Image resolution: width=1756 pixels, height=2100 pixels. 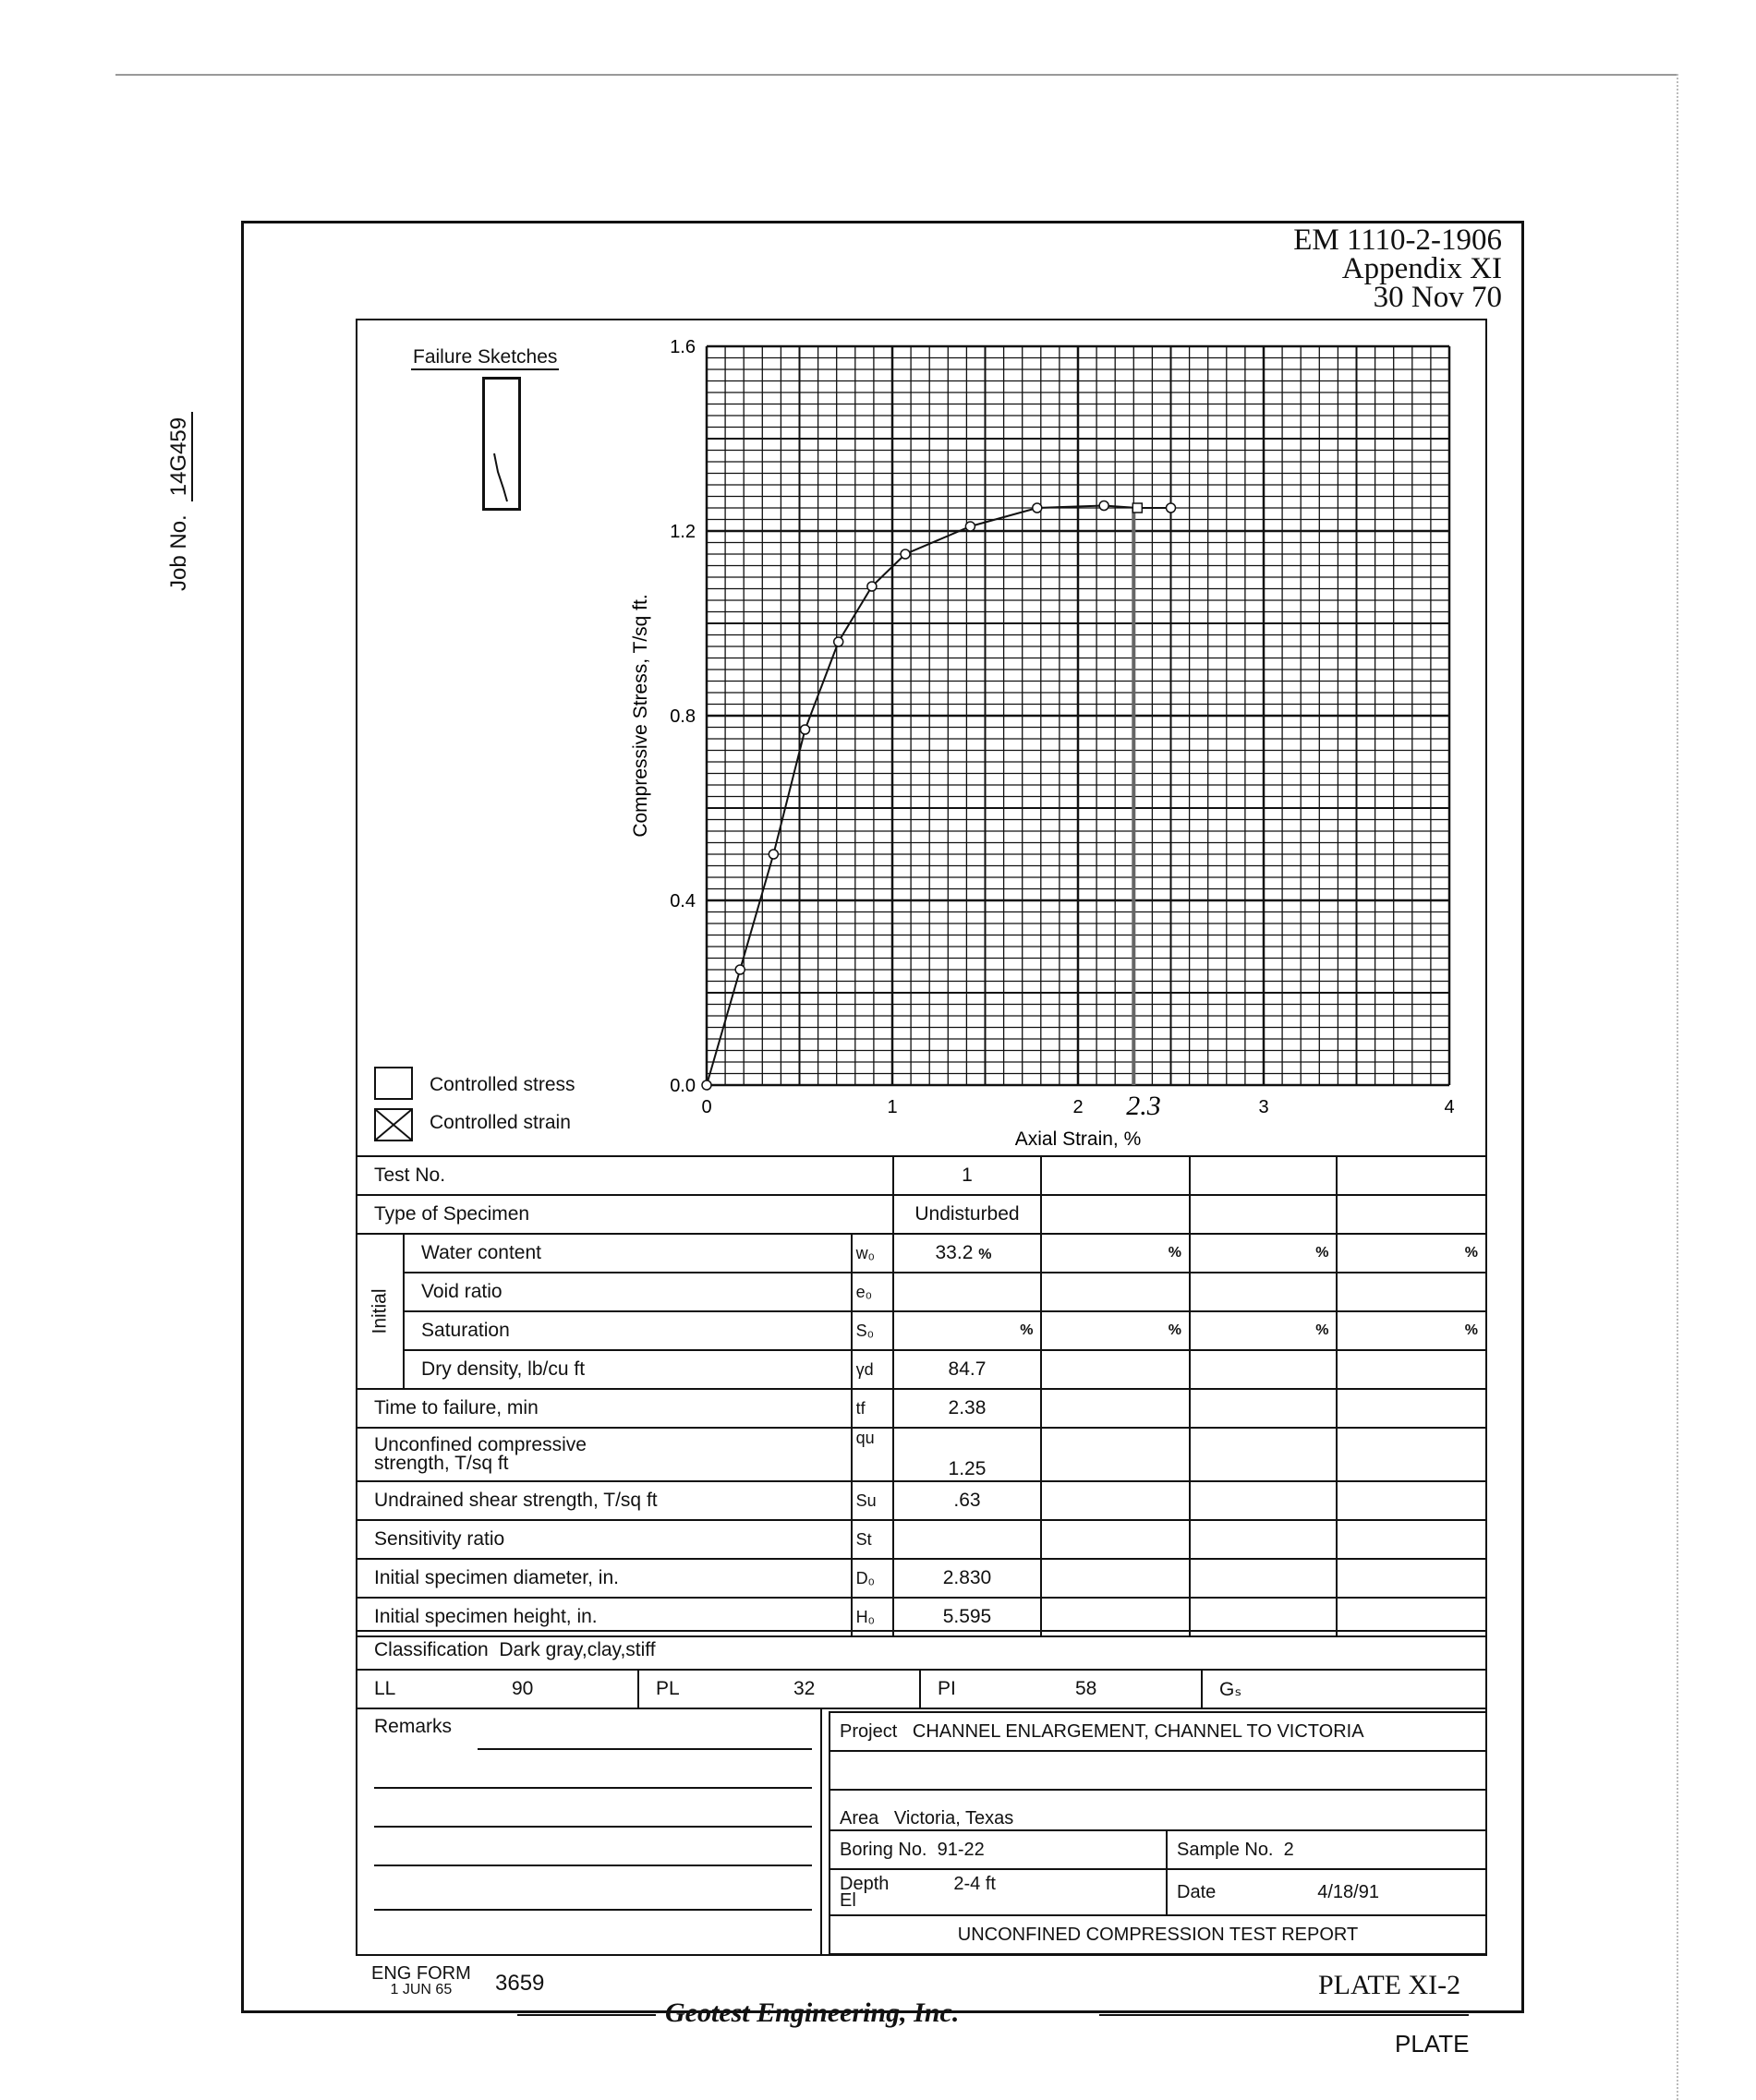 What do you see at coordinates (967, 1215) in the screenshot?
I see `cell: Undisturbed` at bounding box center [967, 1215].